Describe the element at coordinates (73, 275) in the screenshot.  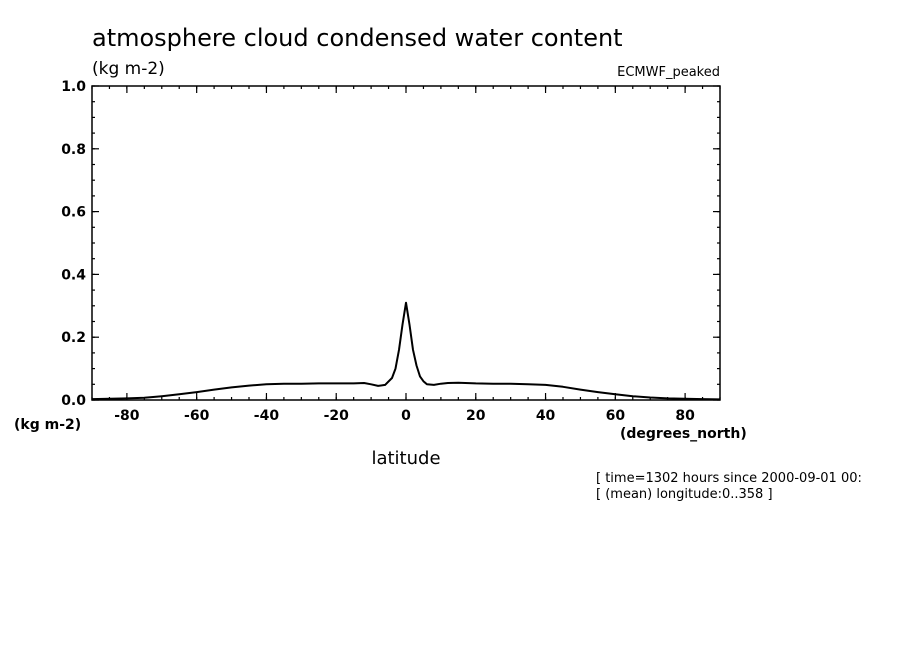
I see `y-tick-label: 0.4` at that location.